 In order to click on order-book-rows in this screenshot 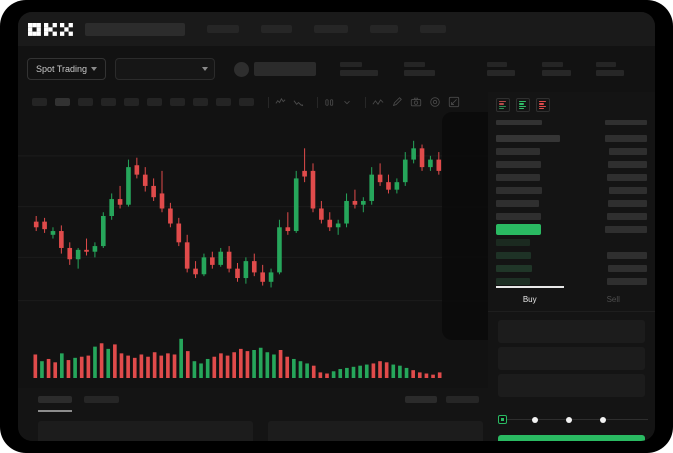, I will do `click(571, 210)`.